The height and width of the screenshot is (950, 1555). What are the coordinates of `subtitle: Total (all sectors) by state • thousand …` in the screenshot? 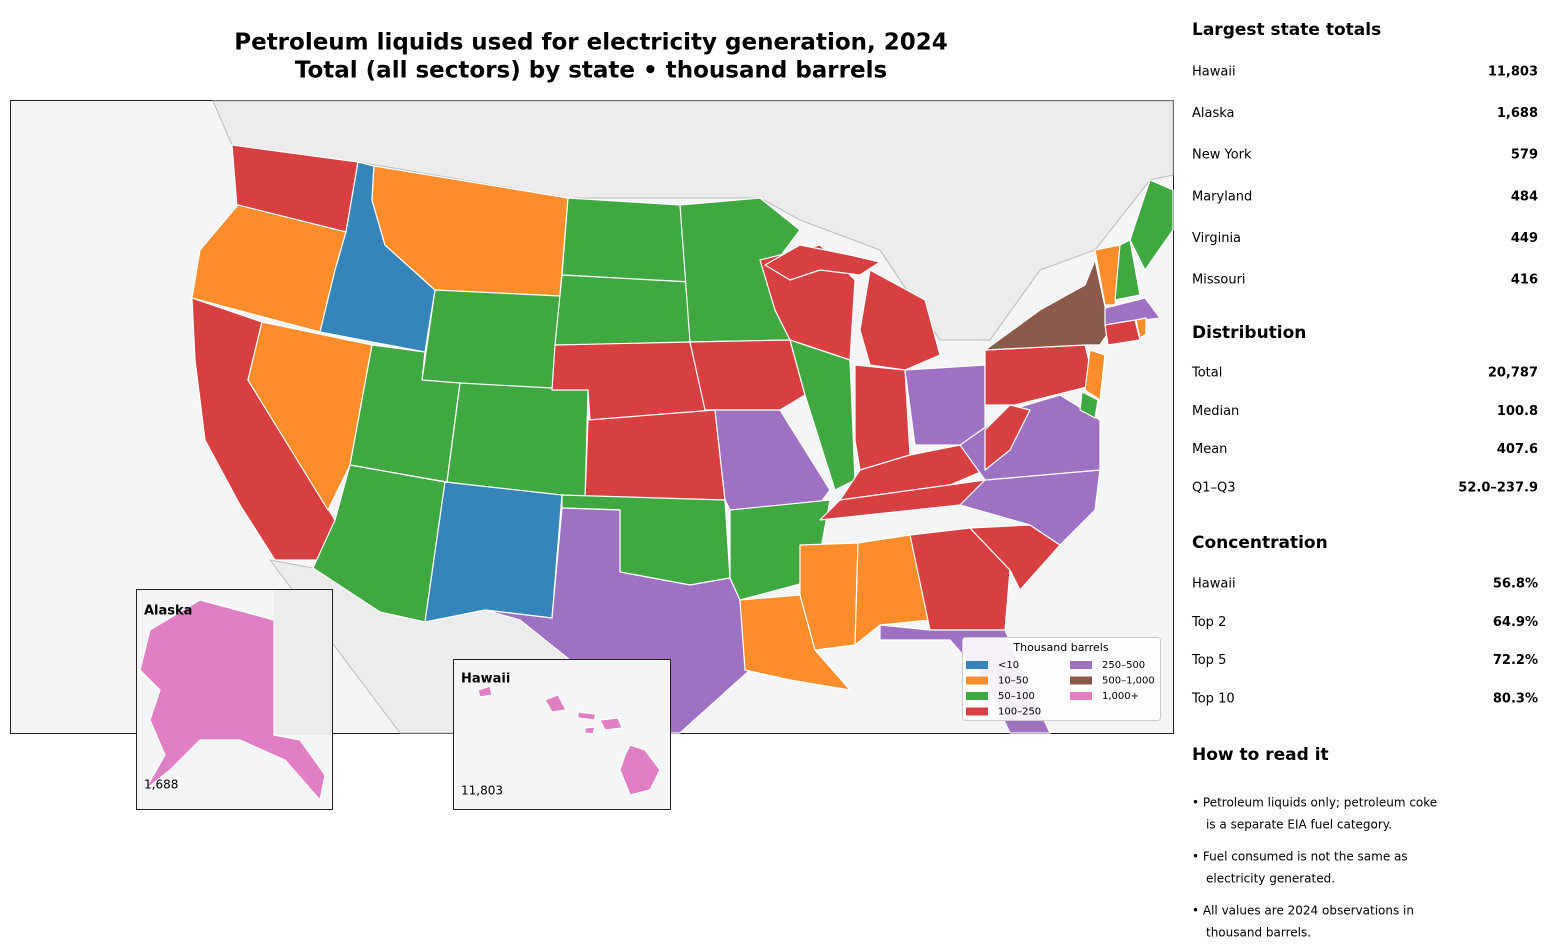 It's located at (591, 71).